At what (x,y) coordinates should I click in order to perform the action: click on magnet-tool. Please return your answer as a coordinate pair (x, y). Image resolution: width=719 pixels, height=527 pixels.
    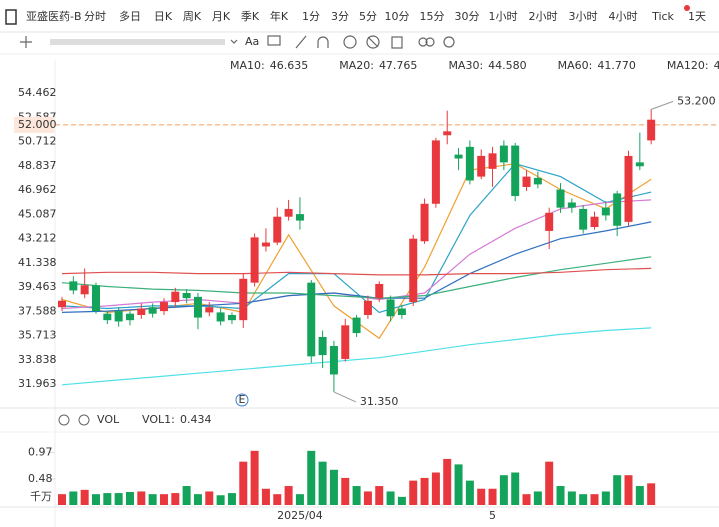
    Looking at the image, I should click on (350, 42).